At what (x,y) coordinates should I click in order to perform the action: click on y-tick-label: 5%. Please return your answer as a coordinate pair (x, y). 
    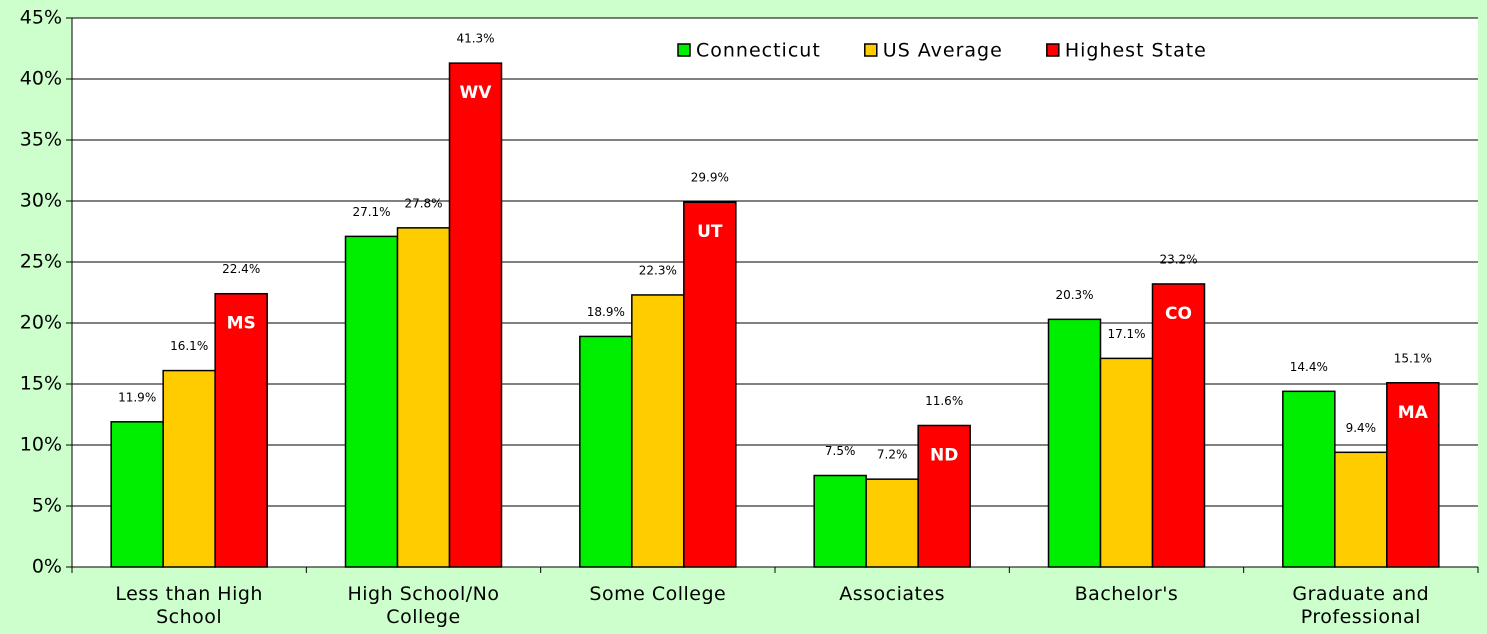
    Looking at the image, I should click on (47, 506).